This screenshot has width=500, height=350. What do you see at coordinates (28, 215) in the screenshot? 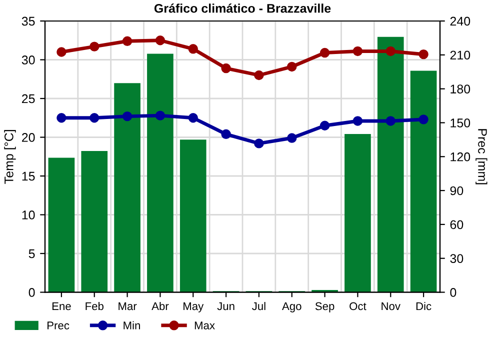
I see `y-tick-label: 10` at bounding box center [28, 215].